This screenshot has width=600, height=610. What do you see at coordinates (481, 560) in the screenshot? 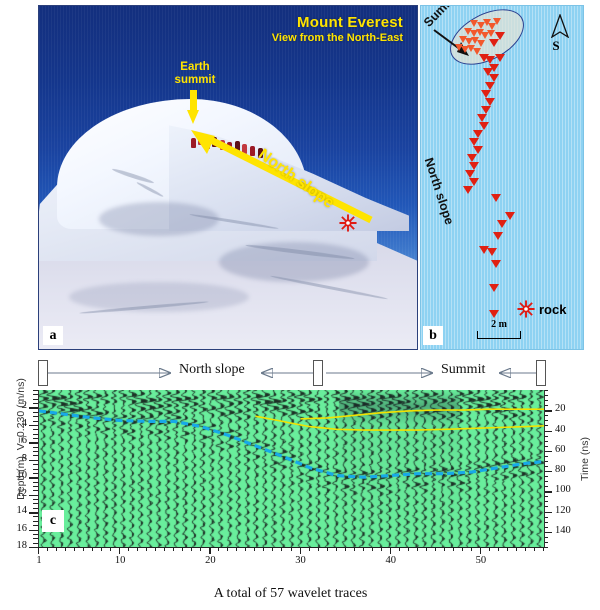
I see `trace-tick-label: 50` at bounding box center [481, 560].